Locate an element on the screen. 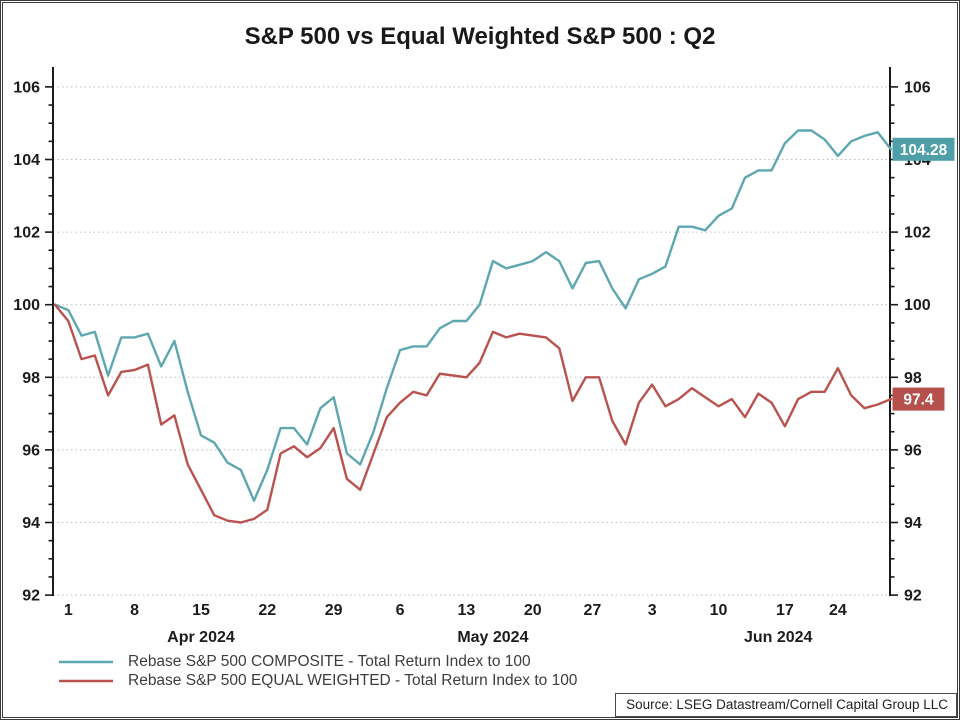 The width and height of the screenshot is (960, 720). svg-text: 104 is located at coordinates (26, 160).